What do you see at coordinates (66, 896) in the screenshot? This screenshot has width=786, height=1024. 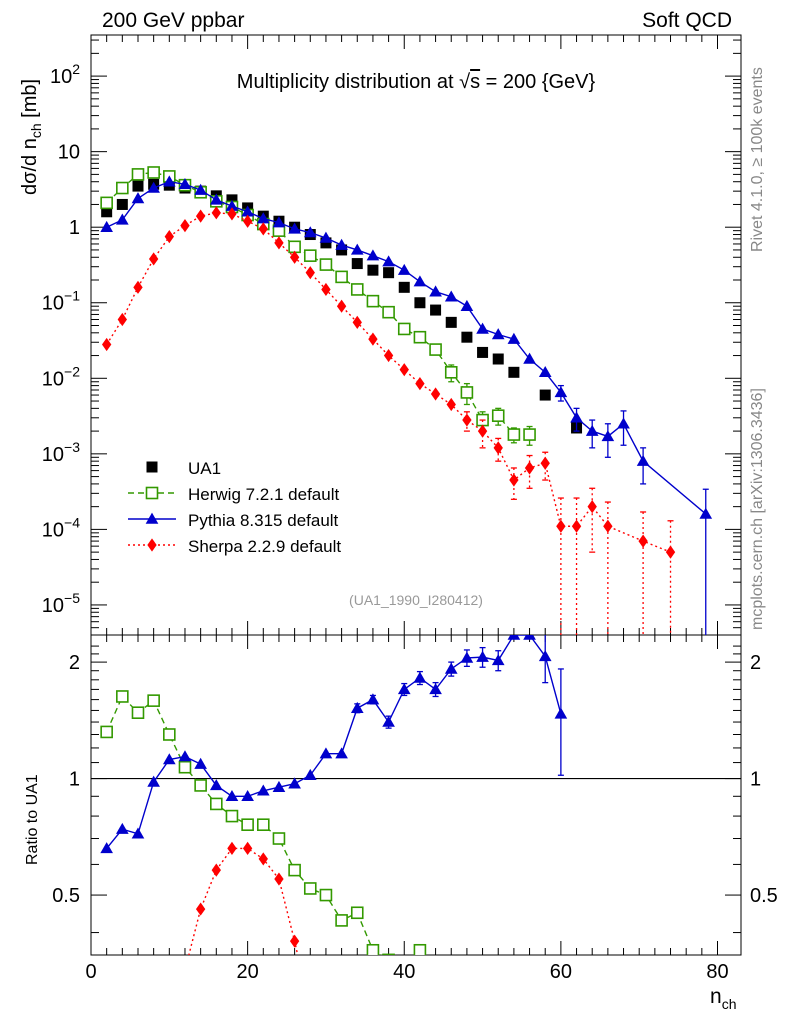 I see `ratio-tick-label: 0.5` at bounding box center [66, 896].